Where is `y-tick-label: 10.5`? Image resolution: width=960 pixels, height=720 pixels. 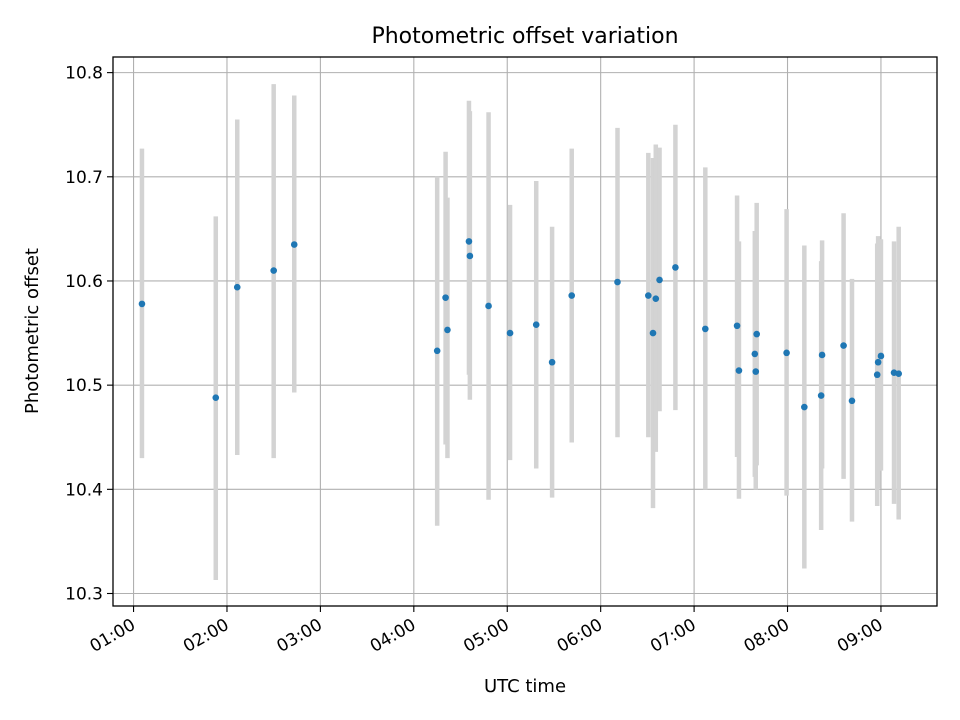
y-tick-label: 10.5 is located at coordinates (84, 386).